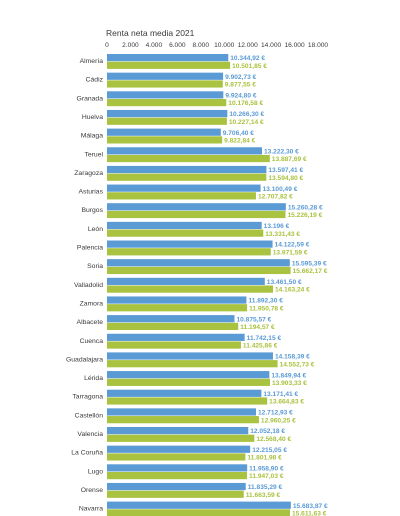  I want to click on series-b-data-label: 13.664,83 €, so click(286, 402).